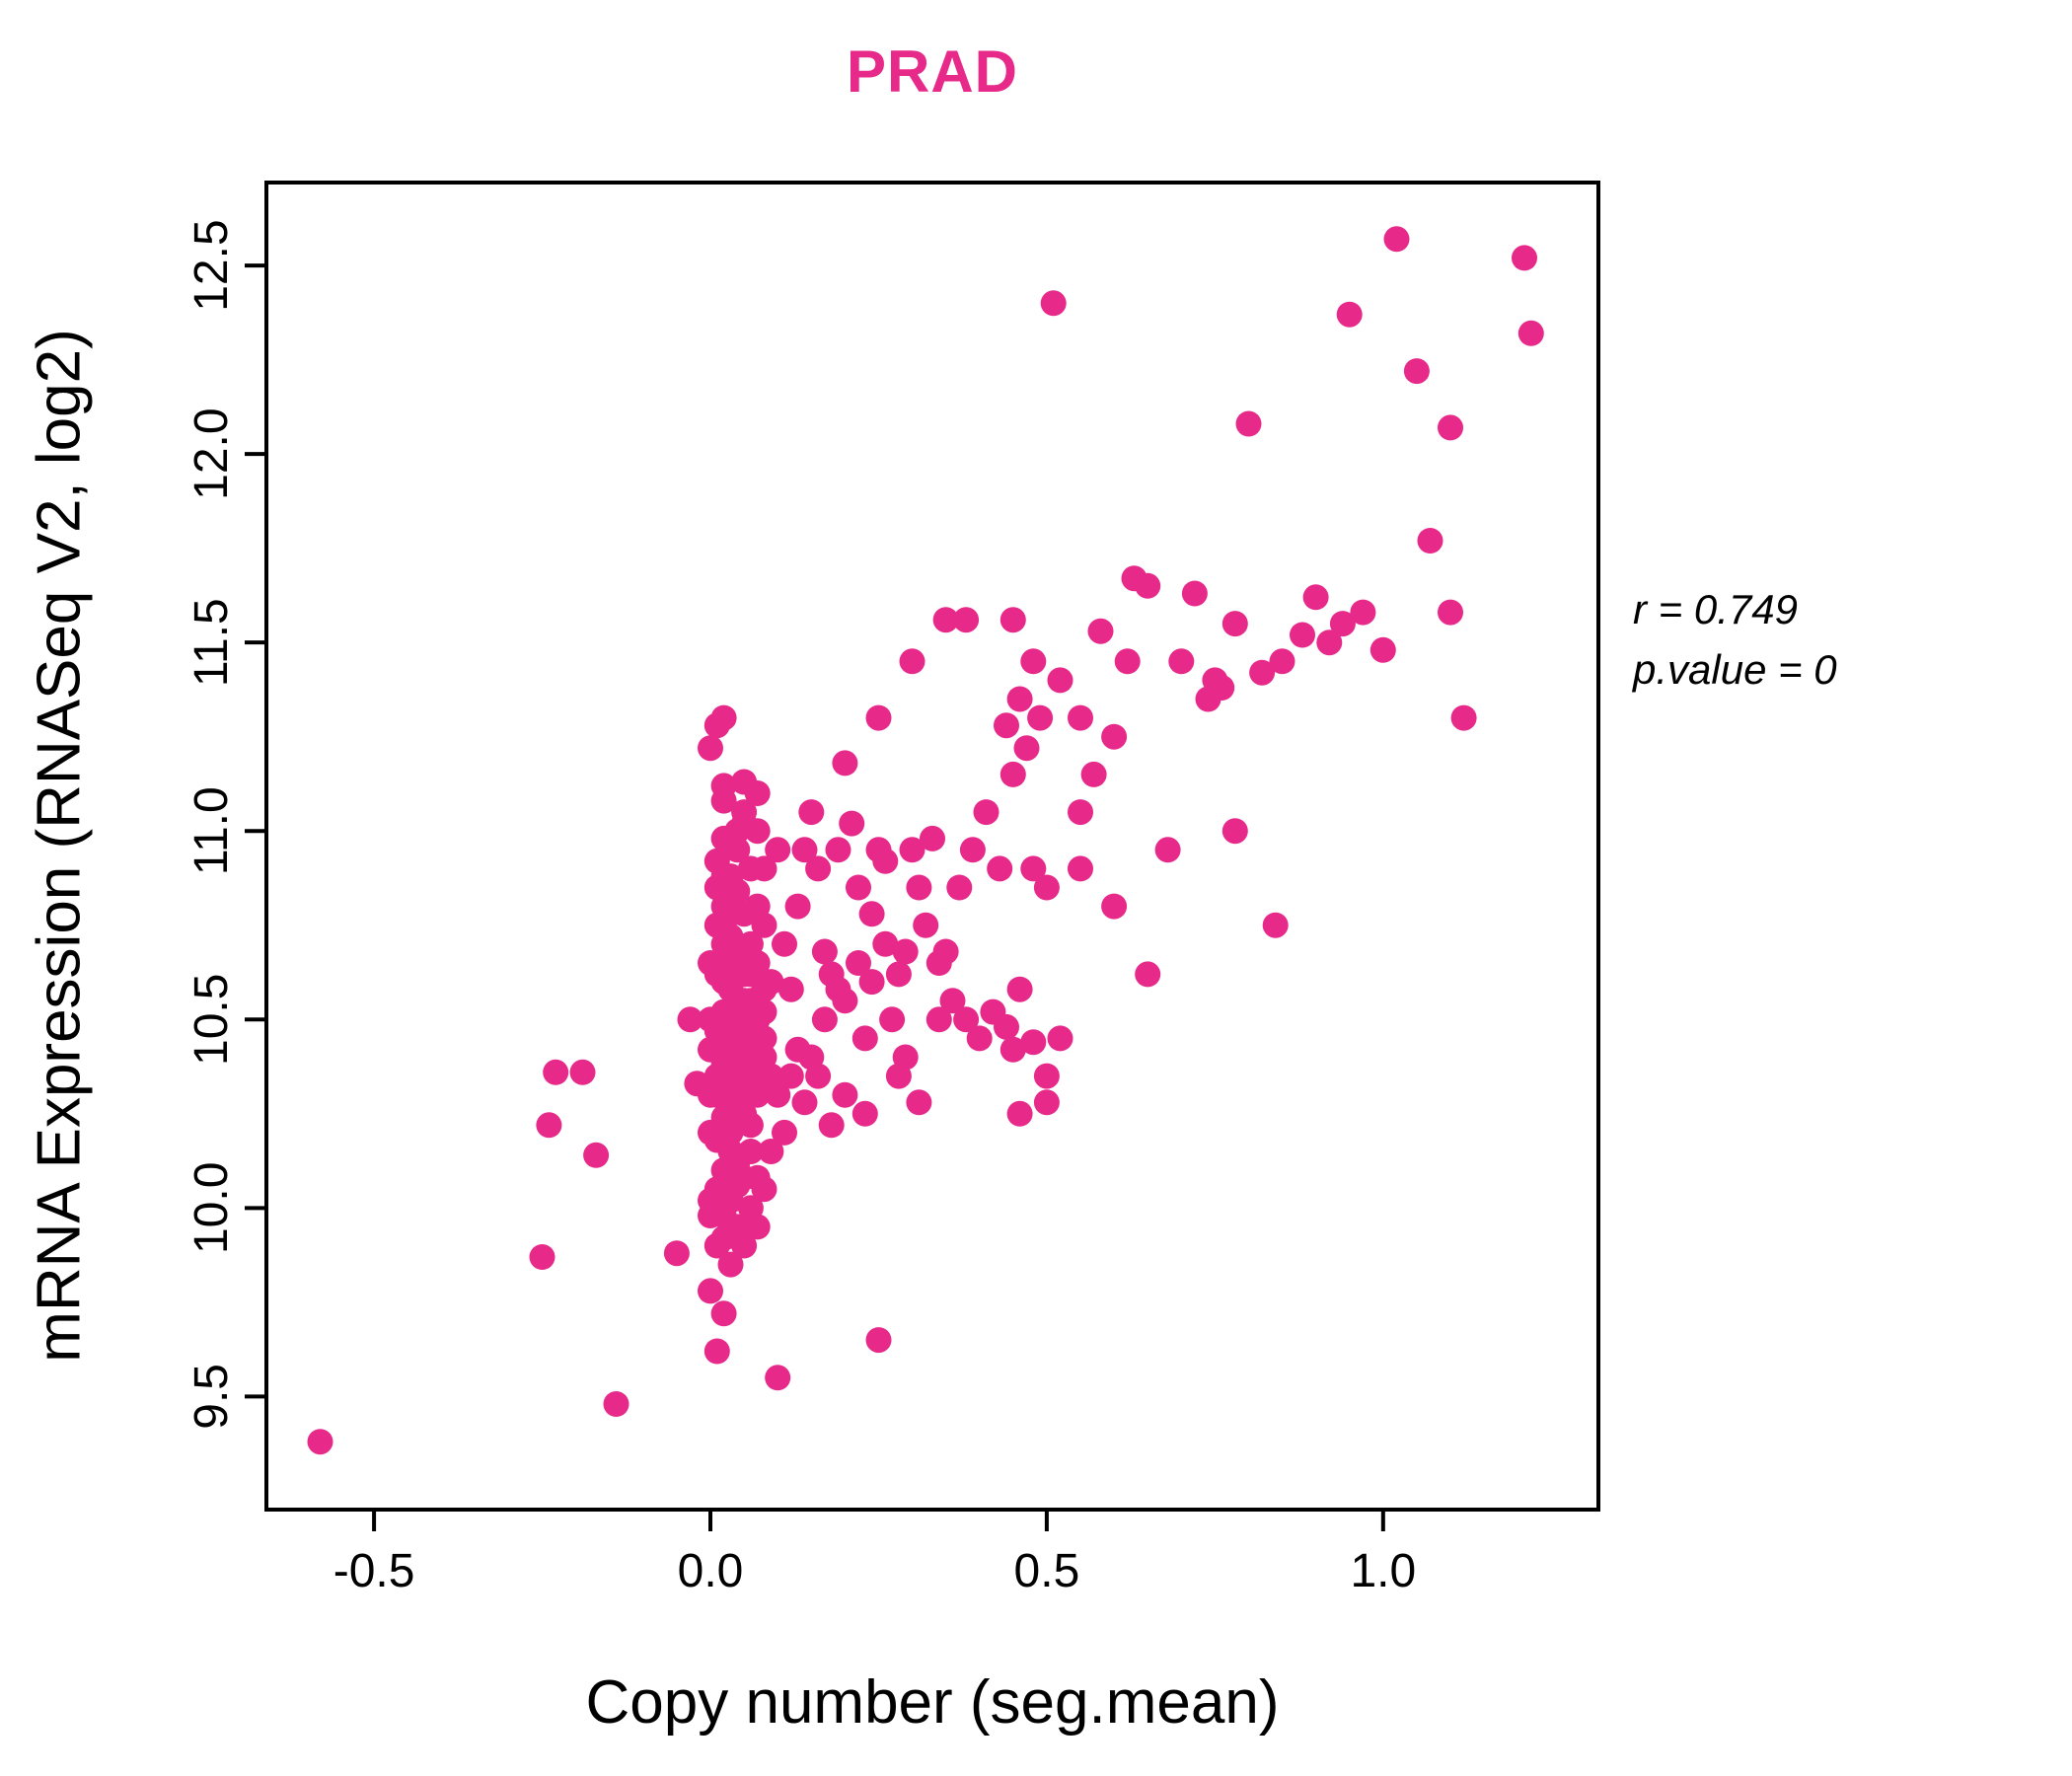  I want to click on x-tick-label: -0.5, so click(374, 1571).